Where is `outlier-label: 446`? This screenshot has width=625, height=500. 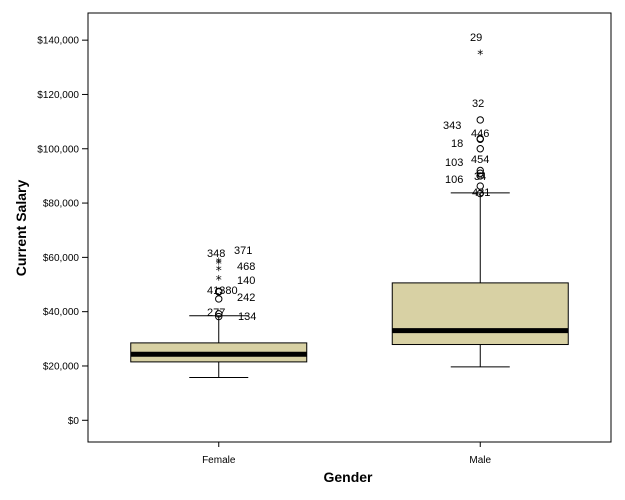
outlier-label: 446 is located at coordinates (480, 134).